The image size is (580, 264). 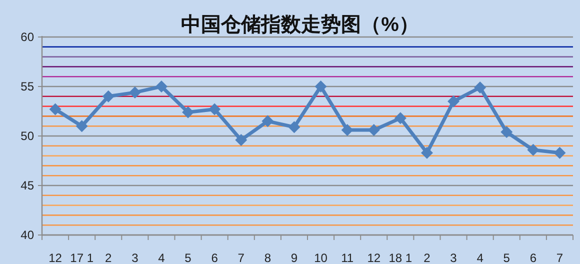 I want to click on y-tick-label: 60, so click(x=27, y=37).